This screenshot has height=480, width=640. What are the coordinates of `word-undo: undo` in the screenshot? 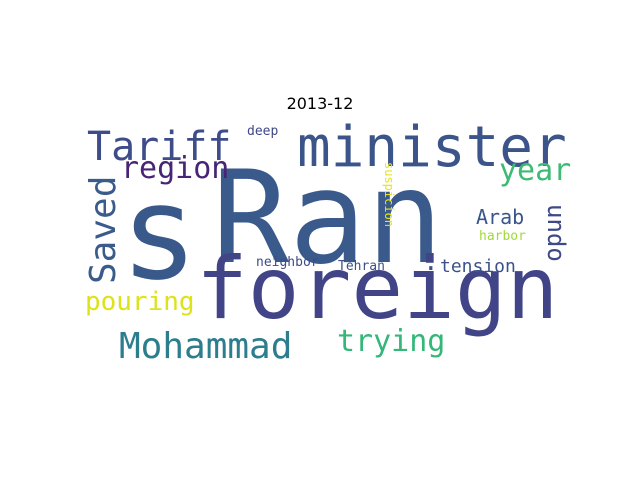 It's located at (556, 233).